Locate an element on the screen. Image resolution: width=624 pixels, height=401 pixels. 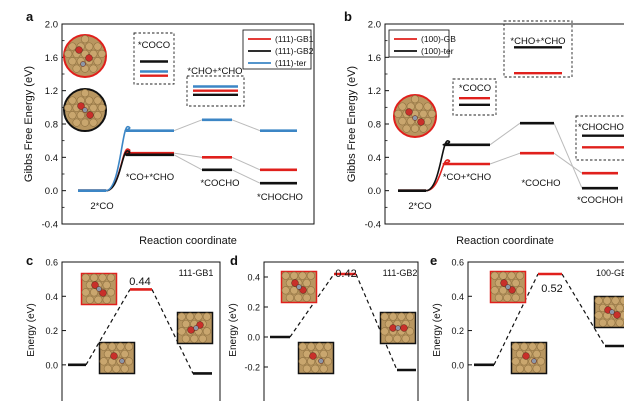
structure-c-fs is located at coordinates (195, 328).